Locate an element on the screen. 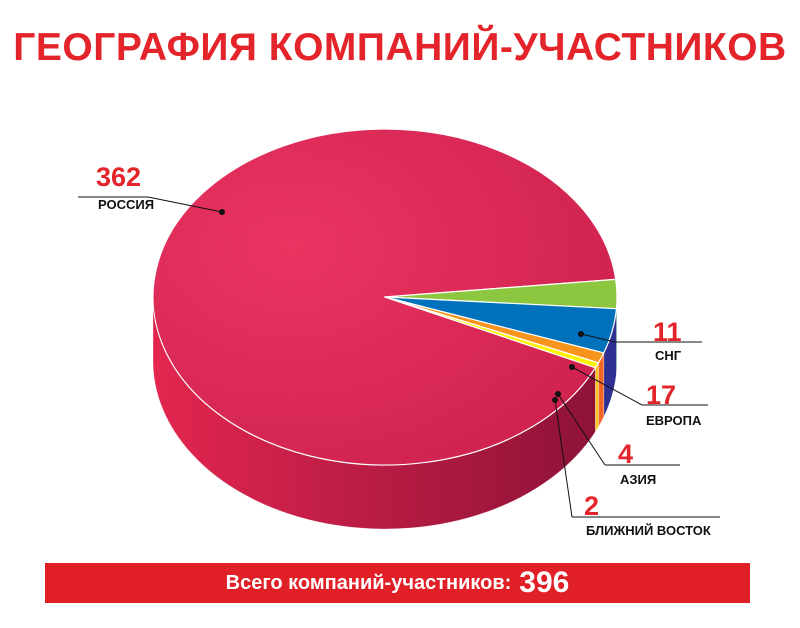 This screenshot has height=628, width=800. category-label-европа: ЕВРОПА is located at coordinates (674, 420).